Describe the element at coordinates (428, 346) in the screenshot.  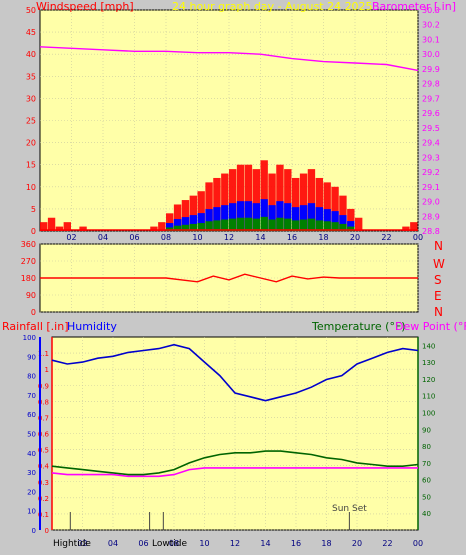
I see `temperature-tick-label: 140` at that location.